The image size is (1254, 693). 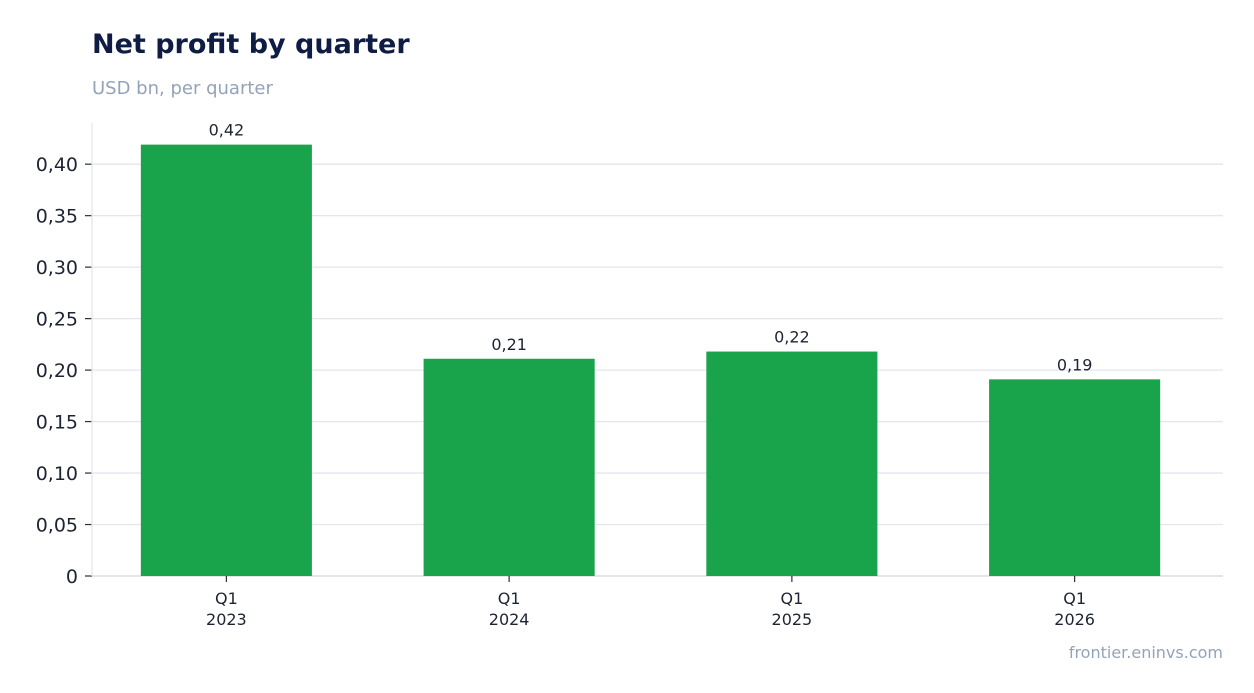 I want to click on source-note: frontier.eninvs.com, so click(x=1146, y=652).